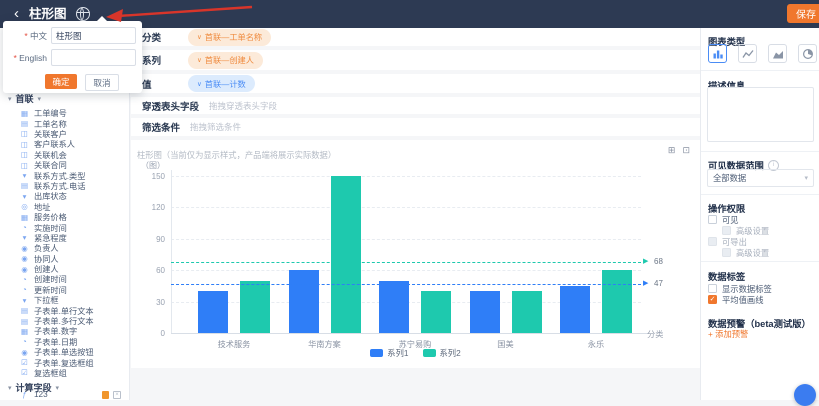 The image size is (819, 406). What do you see at coordinates (64, 98) in the screenshot?
I see `dataset-section-header: ▾ 首联 ▾` at bounding box center [64, 98].